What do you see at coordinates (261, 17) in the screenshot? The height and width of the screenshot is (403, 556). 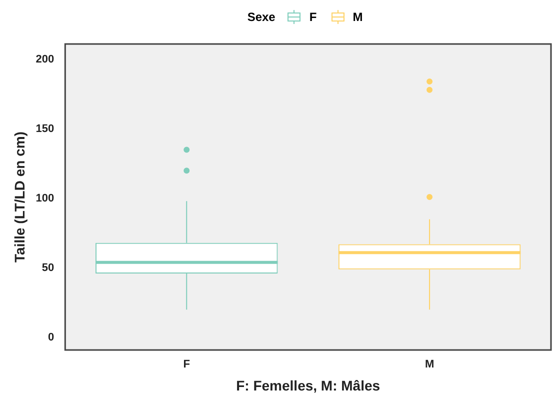 I see `legend-title: Sexe` at bounding box center [261, 17].